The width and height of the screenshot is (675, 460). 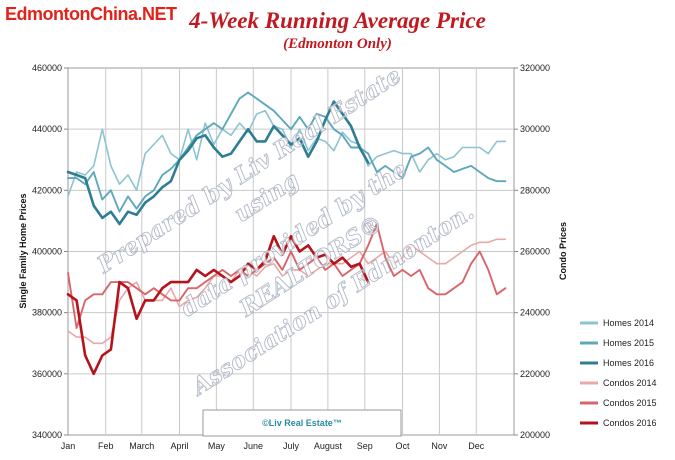 What do you see at coordinates (47, 435) in the screenshot?
I see `left-tick-label: 340000` at bounding box center [47, 435].